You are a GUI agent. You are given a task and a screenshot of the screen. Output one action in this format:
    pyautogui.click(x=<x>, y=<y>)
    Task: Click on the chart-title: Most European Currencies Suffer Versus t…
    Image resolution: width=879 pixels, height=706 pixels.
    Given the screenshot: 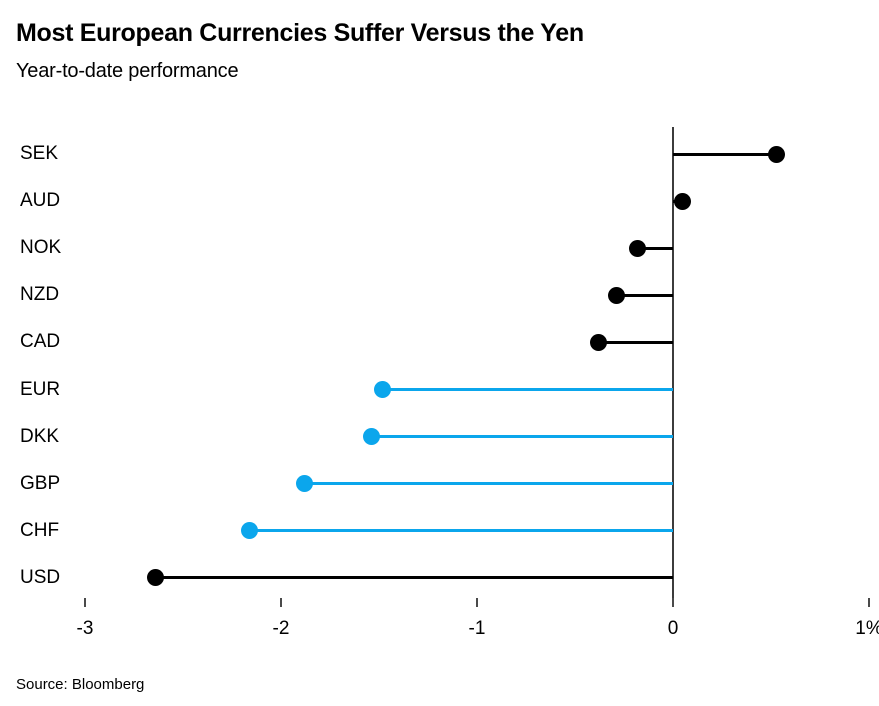 What is the action you would take?
    pyautogui.click(x=300, y=33)
    